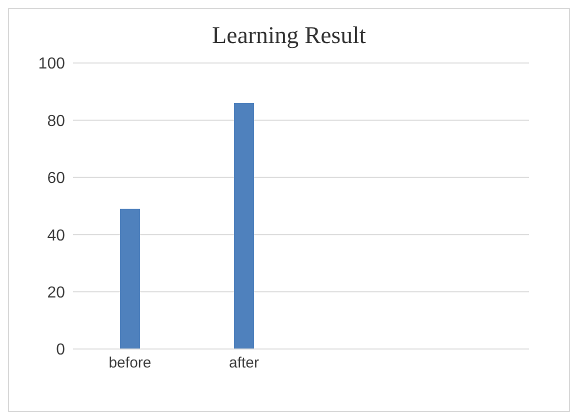 This screenshot has width=578, height=420. I want to click on y-tick-label: 60, so click(56, 179).